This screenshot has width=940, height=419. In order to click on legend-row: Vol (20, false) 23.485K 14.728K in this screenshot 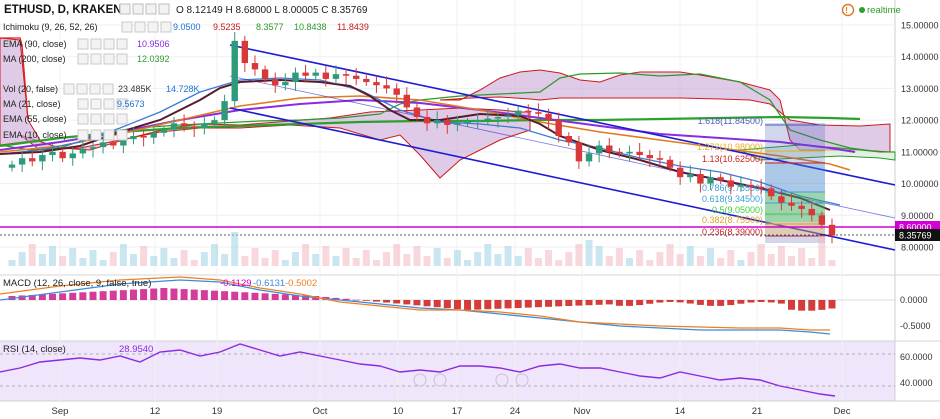, I will do `click(101, 89)`.